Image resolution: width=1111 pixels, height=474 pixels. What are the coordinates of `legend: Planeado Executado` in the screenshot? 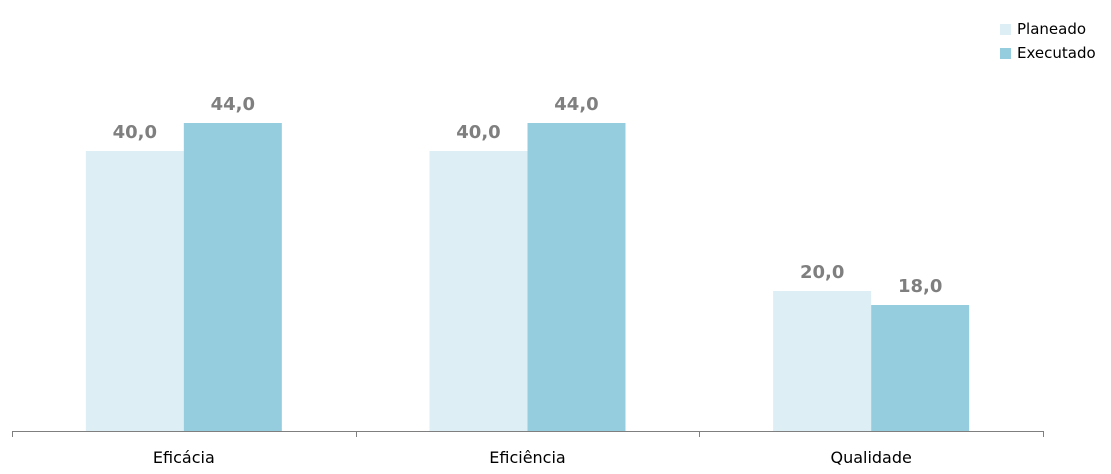 It's located at (1048, 41).